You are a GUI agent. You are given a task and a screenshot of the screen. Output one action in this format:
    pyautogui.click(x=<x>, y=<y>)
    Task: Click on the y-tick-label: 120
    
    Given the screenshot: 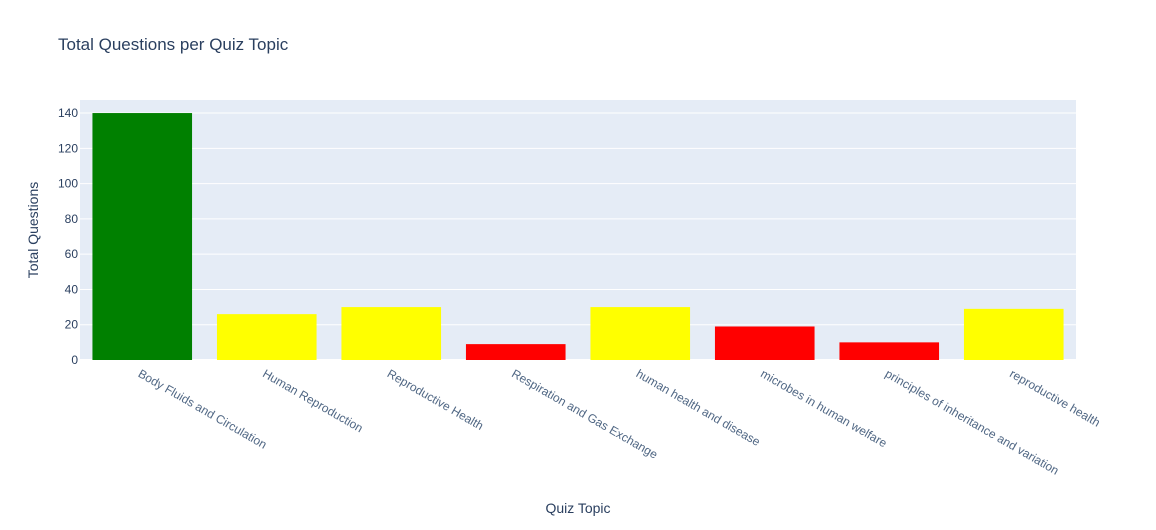 What is the action you would take?
    pyautogui.click(x=68, y=148)
    